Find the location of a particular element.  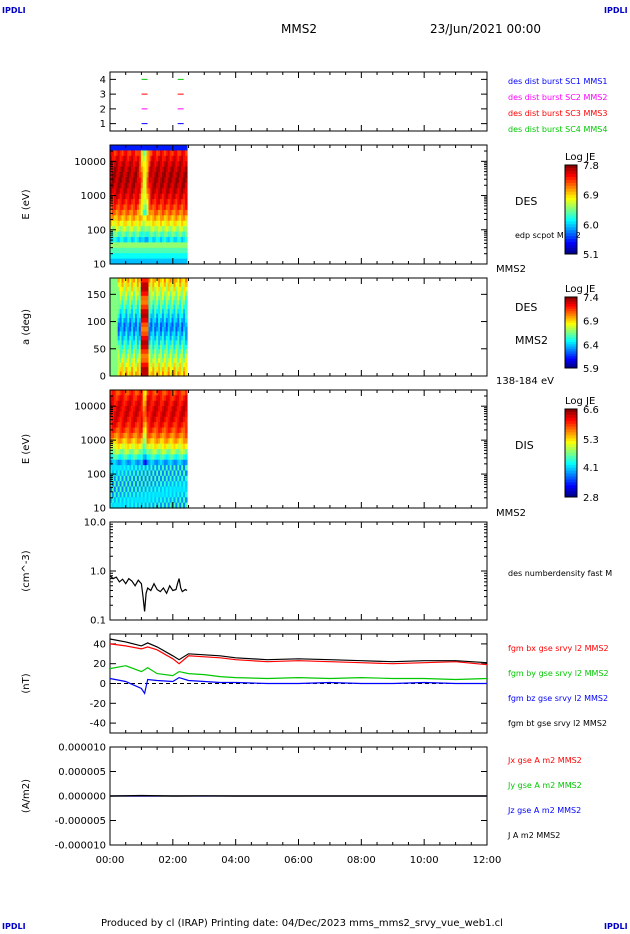

y-axis-label-1: E (eV) is located at coordinates (26, 204).